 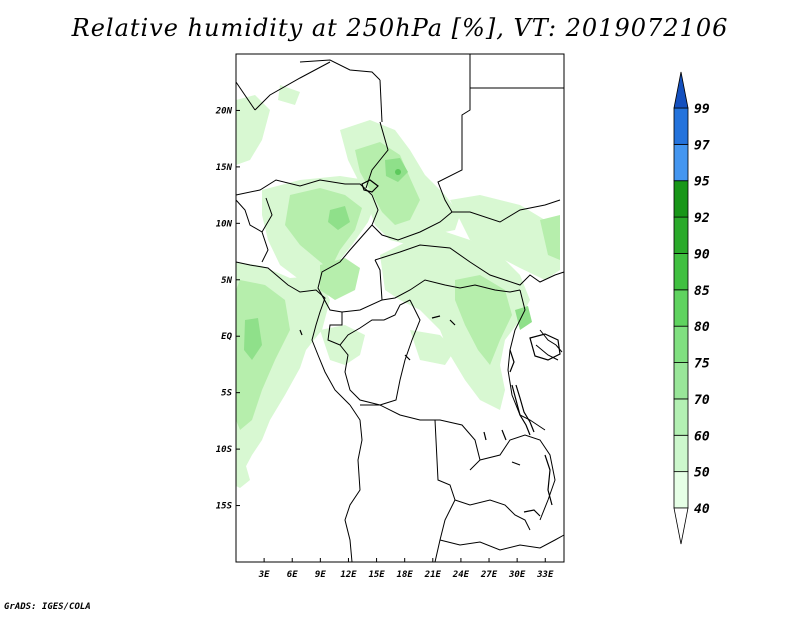 What do you see at coordinates (532, 513) in the screenshot?
I see `lake-kariba` at bounding box center [532, 513].